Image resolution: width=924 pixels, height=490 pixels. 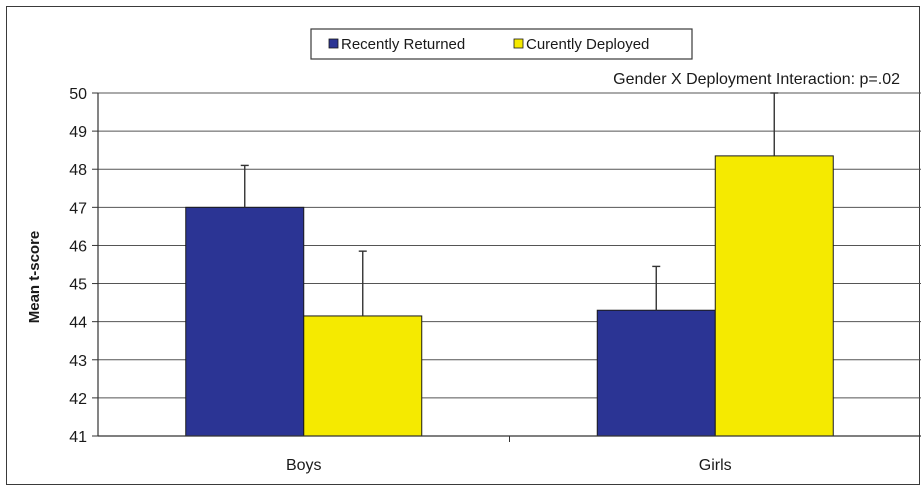 What do you see at coordinates (518, 43) in the screenshot?
I see `legend-swatch-curently-deployed` at bounding box center [518, 43].